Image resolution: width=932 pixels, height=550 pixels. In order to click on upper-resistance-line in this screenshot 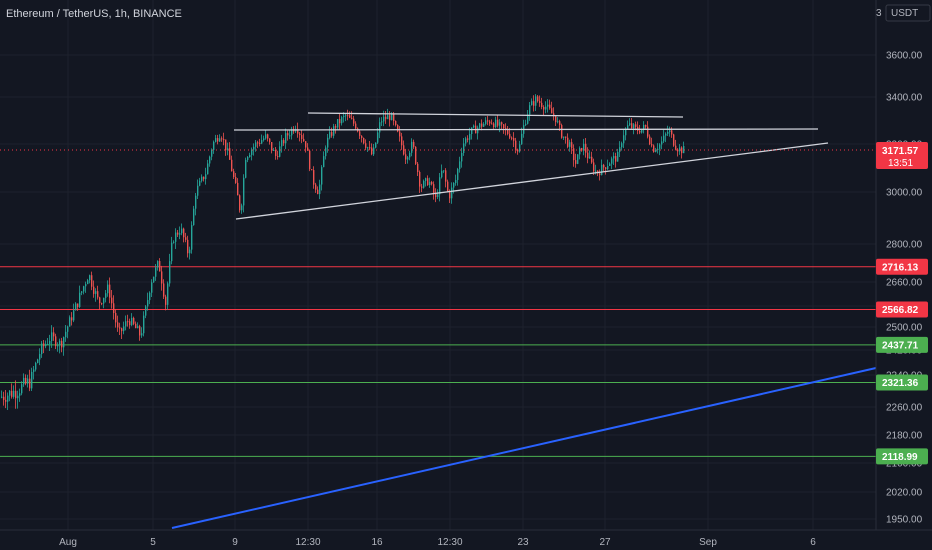, I will do `click(495, 115)`.